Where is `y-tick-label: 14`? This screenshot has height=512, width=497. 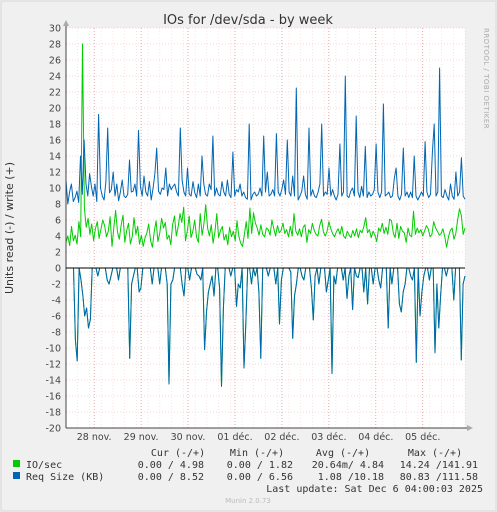
y-tick-label: 14 is located at coordinates (55, 157).